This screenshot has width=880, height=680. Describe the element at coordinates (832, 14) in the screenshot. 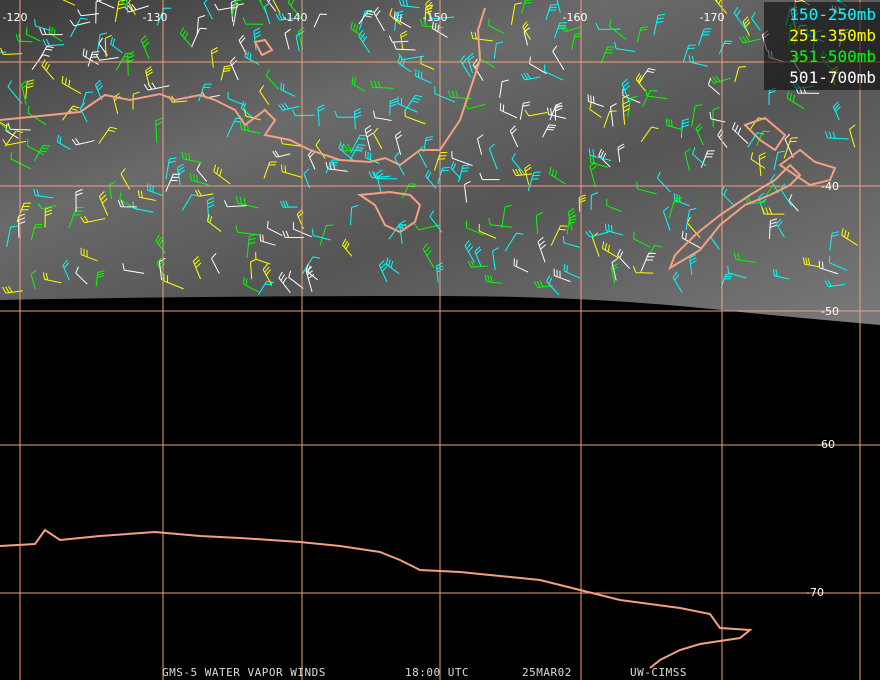

I see `legend-entry: 150-250mb` at that location.